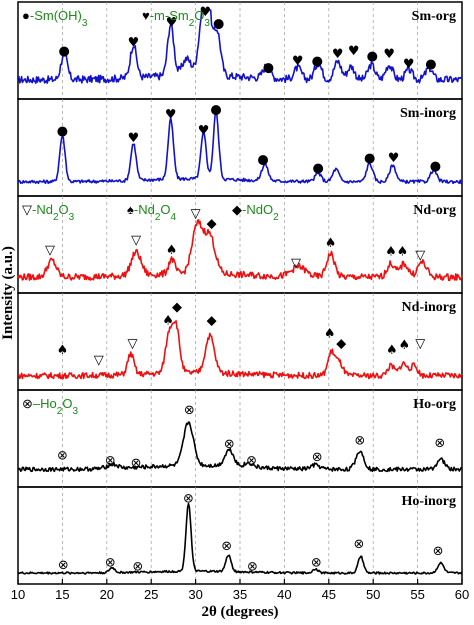  I want to click on legend-entry: ●-Sm(OH)3, so click(55, 18).